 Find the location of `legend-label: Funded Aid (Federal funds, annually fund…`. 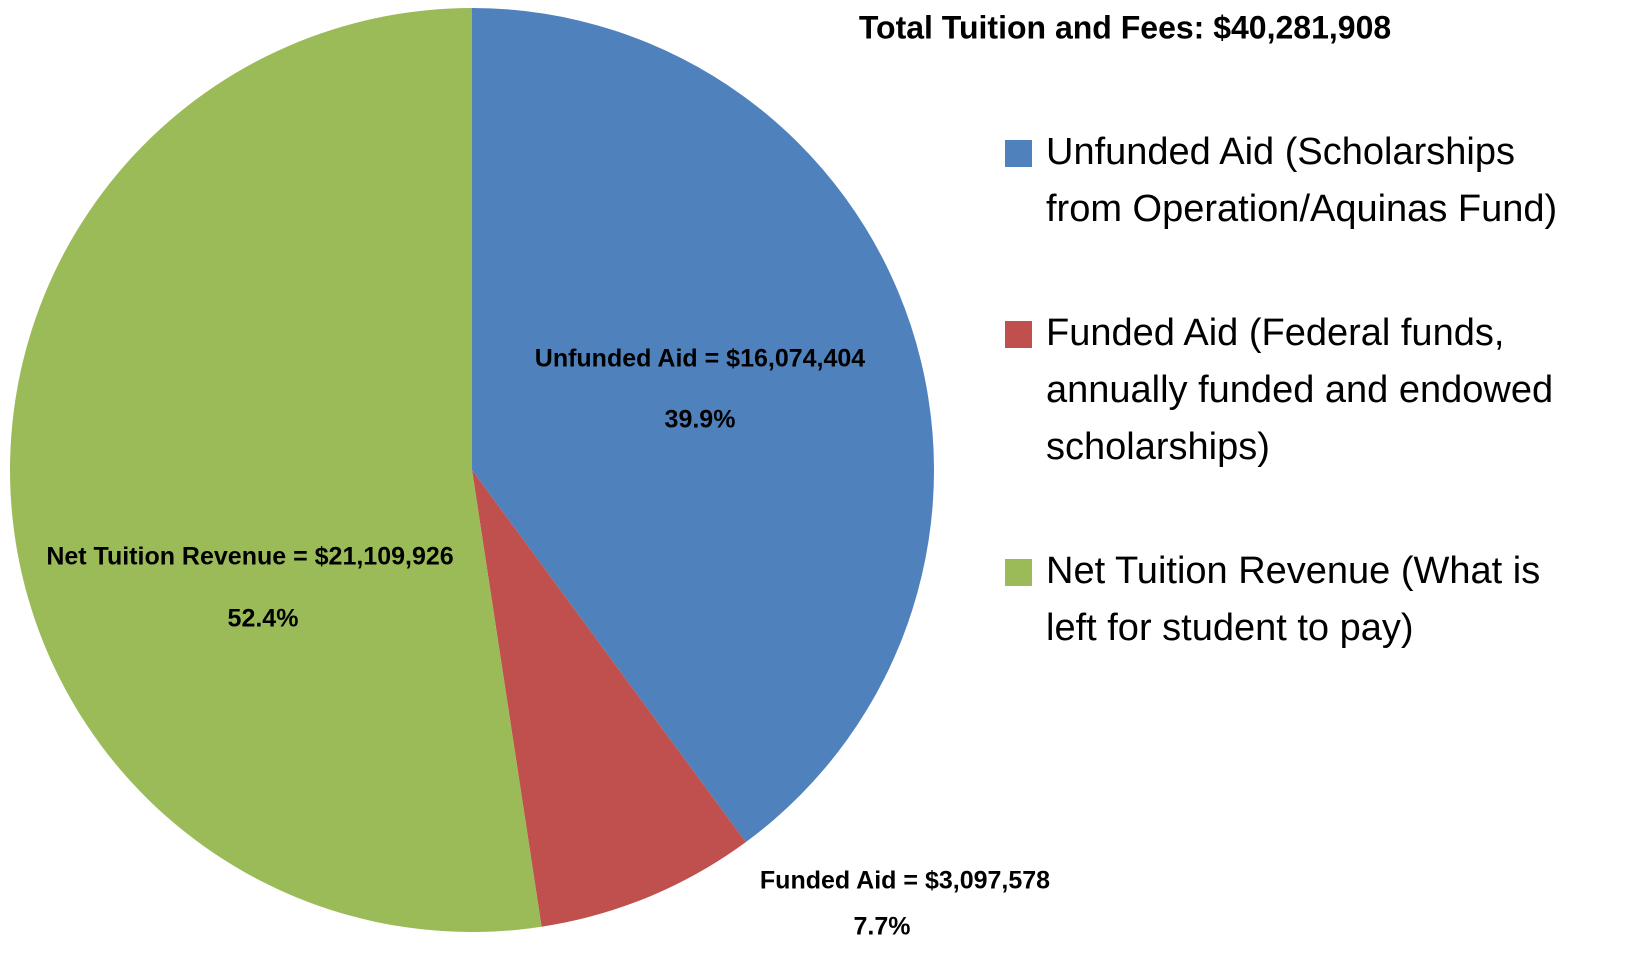

legend-label: Funded Aid (Federal funds, annually fund… is located at coordinates (1300, 390).